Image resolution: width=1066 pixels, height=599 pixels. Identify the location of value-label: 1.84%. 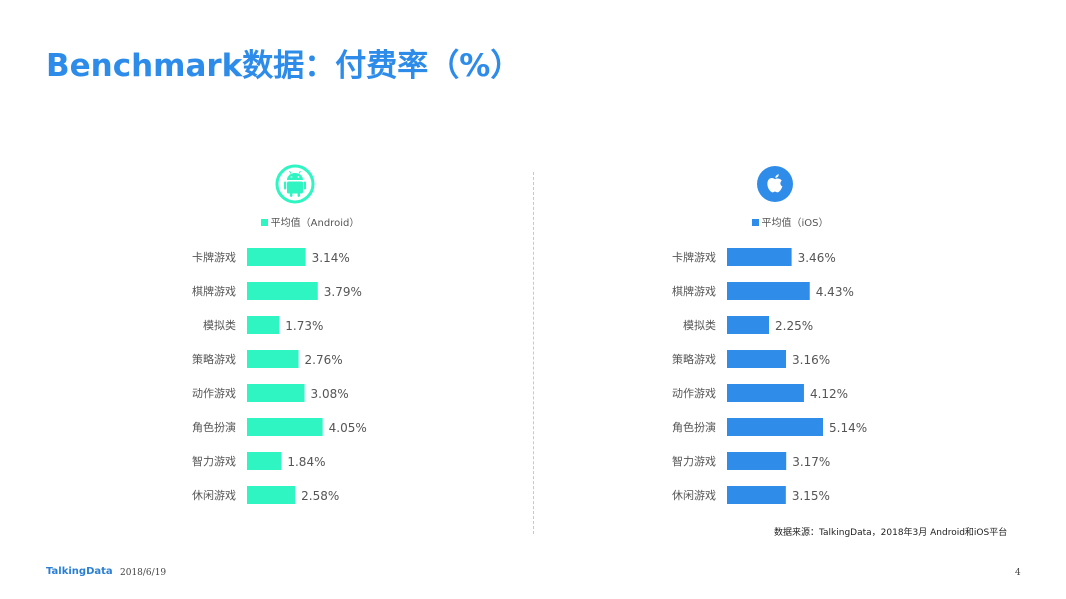
(306, 462).